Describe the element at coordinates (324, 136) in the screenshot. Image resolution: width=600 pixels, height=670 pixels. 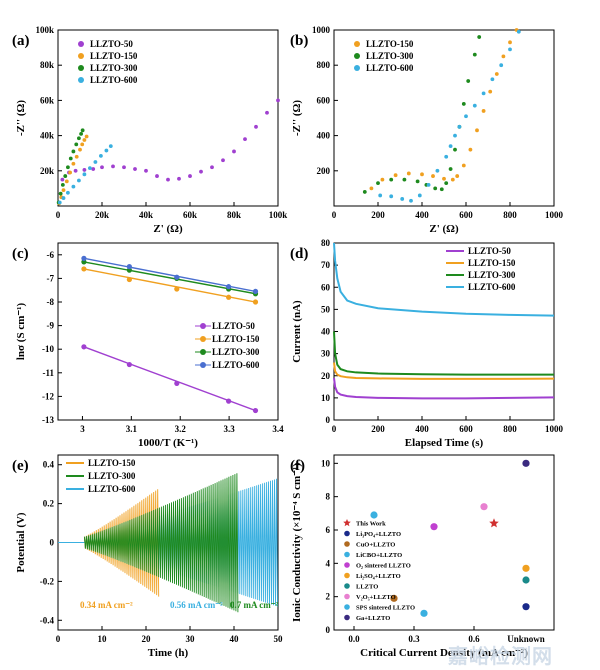
I see `y-tick-label: 400` at that location.